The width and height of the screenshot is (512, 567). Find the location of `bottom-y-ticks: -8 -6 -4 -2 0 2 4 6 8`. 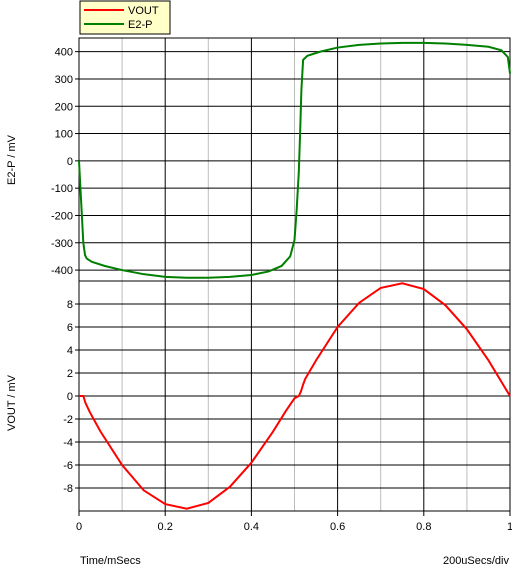

bottom-y-ticks: -8 -6 -4 -2 0 2 4 6 8 is located at coordinates (71, 397).